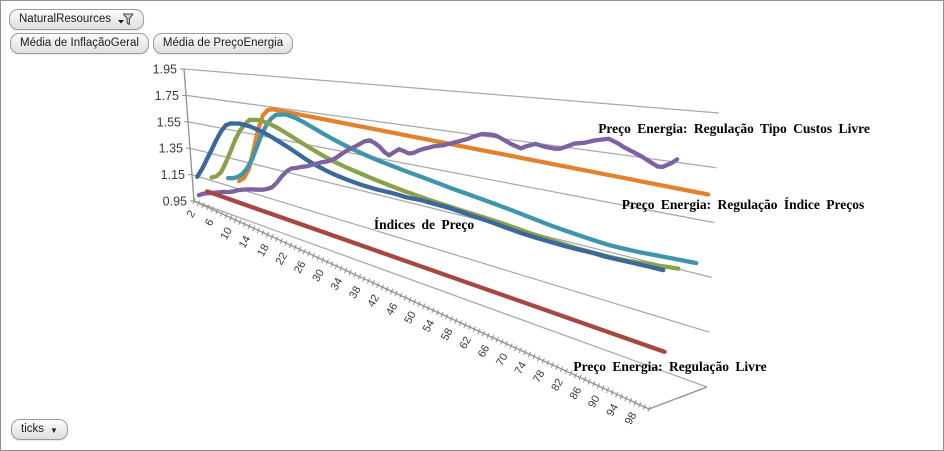 This screenshot has width=944, height=451. I want to click on x-tick-label: 82, so click(557, 385).